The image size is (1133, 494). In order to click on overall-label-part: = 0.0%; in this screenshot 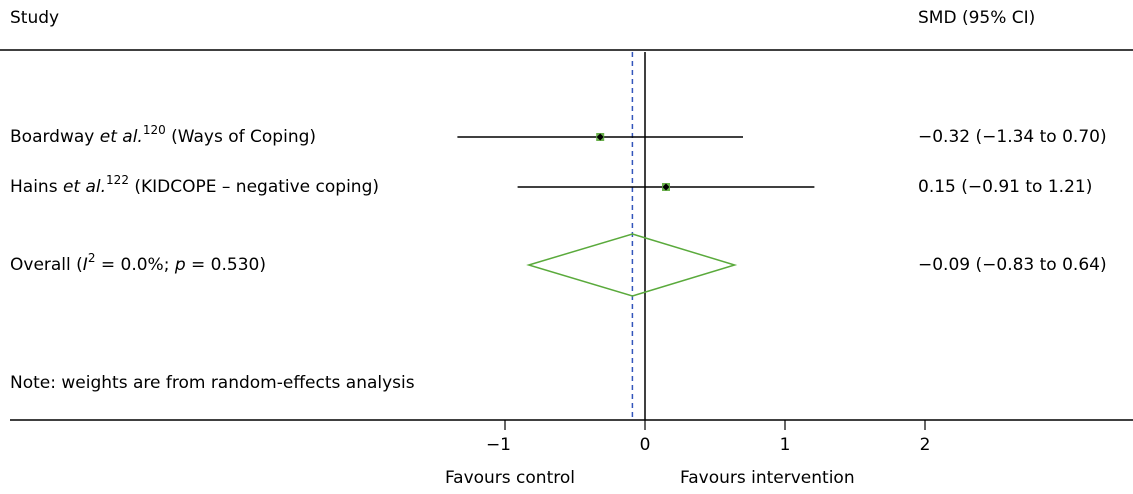, I will do `click(134, 265)`.